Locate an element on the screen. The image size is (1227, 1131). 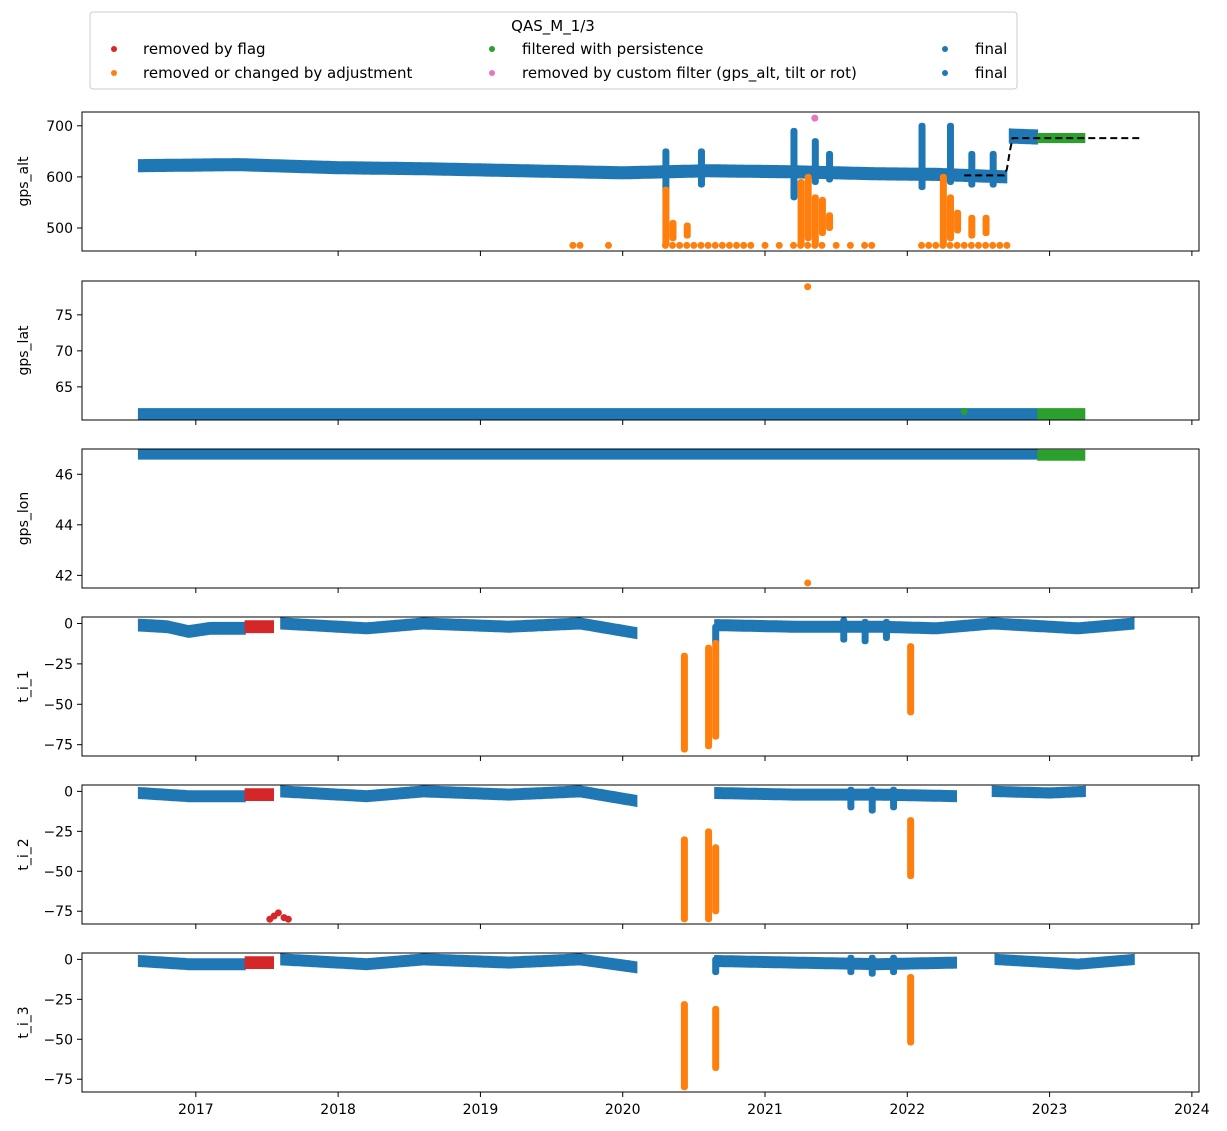
x-tick-label: 2022 is located at coordinates (907, 1110).